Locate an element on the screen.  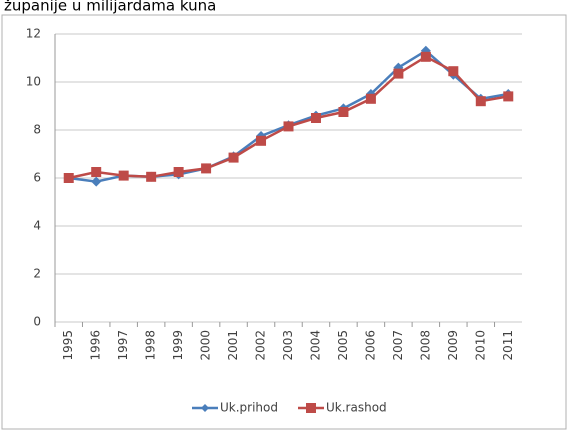
x-tick-label: 2002 is located at coordinates (261, 345).